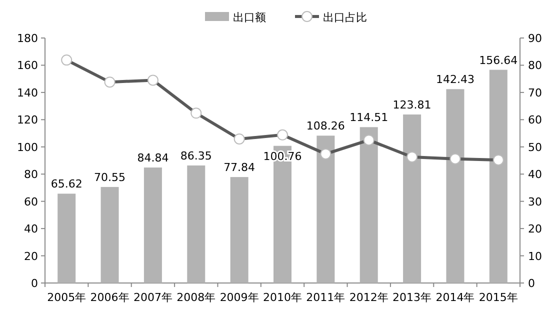 This screenshot has height=326, width=557. I want to click on x-tick-label: 2005年, so click(66, 297).